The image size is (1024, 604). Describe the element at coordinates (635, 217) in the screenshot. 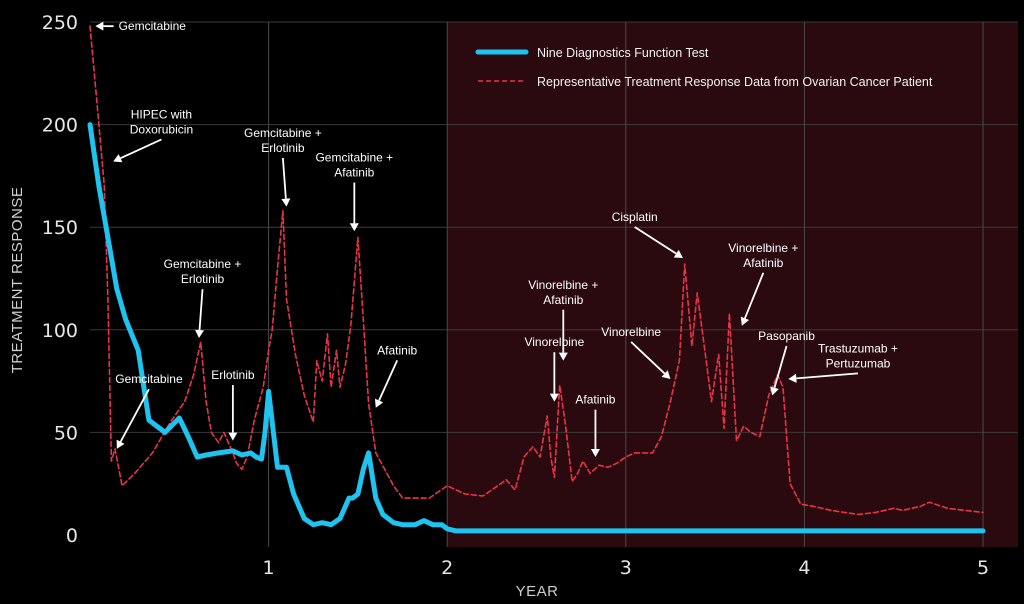

I see `annotation-label: Cisplatin` at that location.